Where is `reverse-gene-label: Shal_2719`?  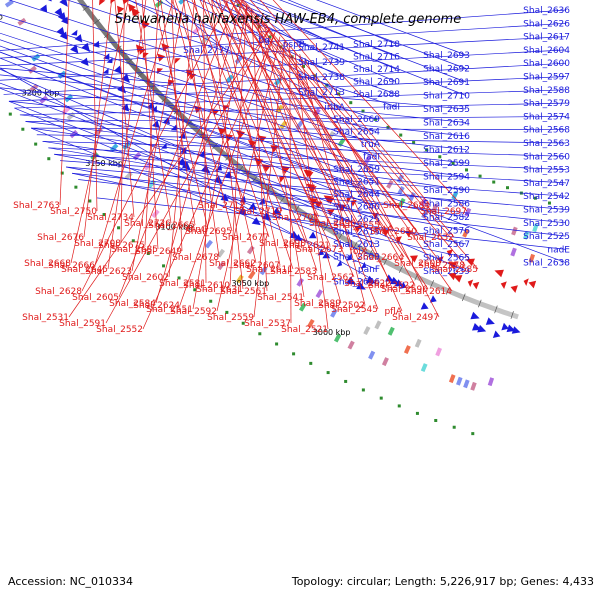
reverse-gene-label: Shal_2719 is located at coordinates (258, 212).